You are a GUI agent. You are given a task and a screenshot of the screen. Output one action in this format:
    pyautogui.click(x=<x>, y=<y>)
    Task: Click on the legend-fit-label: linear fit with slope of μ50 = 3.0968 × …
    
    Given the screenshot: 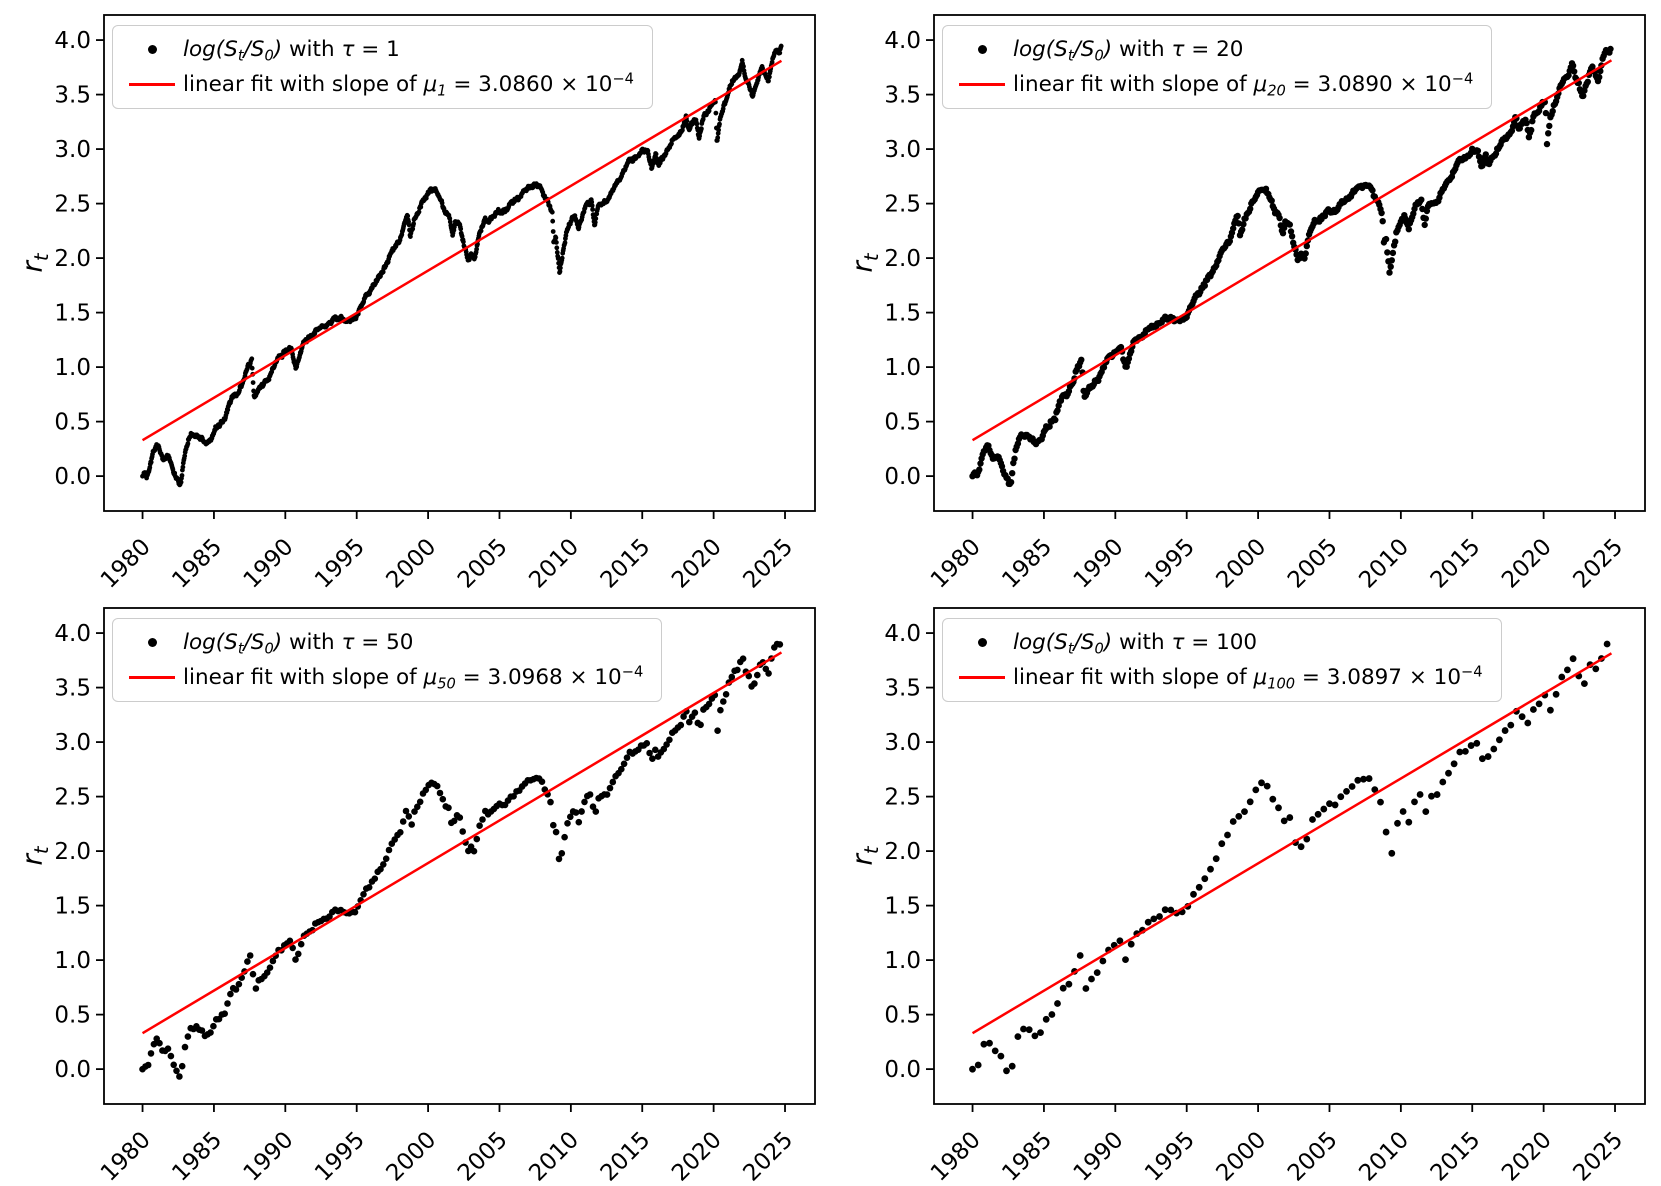 What is the action you would take?
    pyautogui.click(x=413, y=678)
    